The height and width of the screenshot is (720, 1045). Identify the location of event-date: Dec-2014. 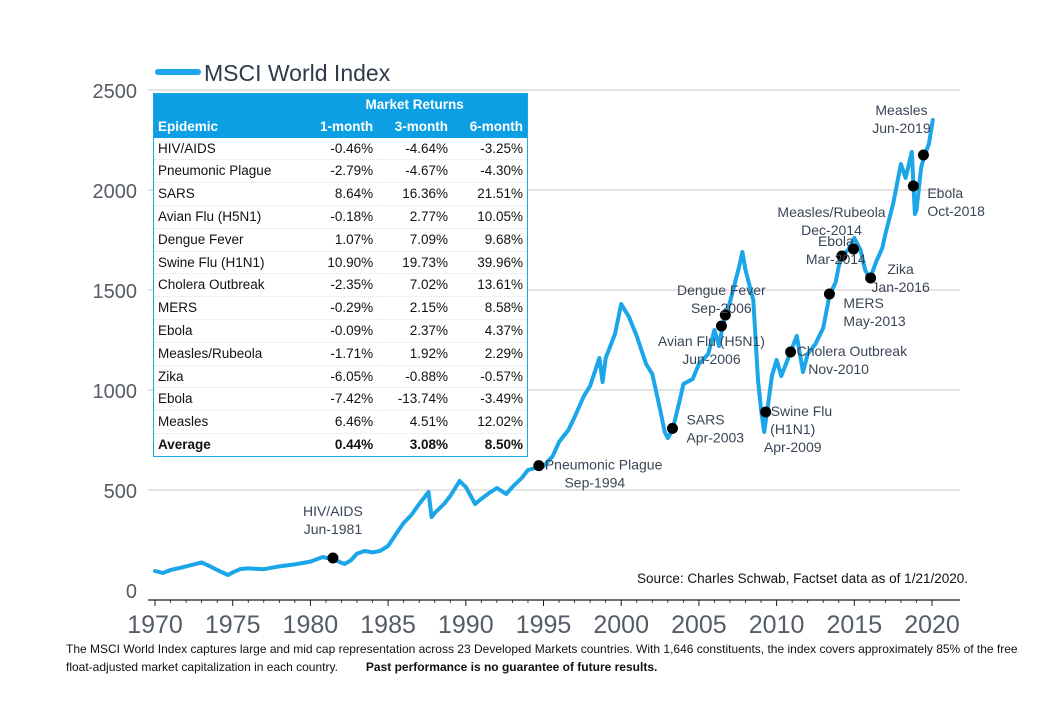
(831, 230).